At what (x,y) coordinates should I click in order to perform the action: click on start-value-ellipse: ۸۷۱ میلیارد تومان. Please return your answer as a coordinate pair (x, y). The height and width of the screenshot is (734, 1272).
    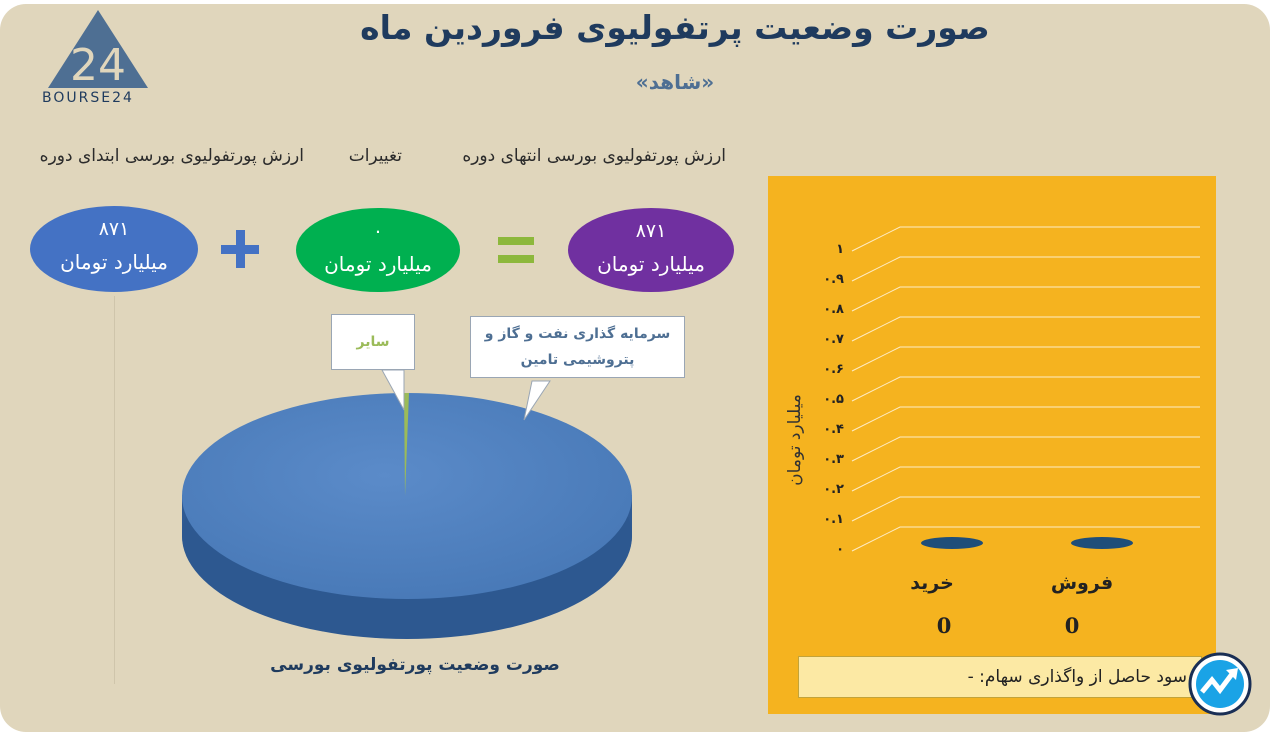
    Looking at the image, I should click on (114, 249).